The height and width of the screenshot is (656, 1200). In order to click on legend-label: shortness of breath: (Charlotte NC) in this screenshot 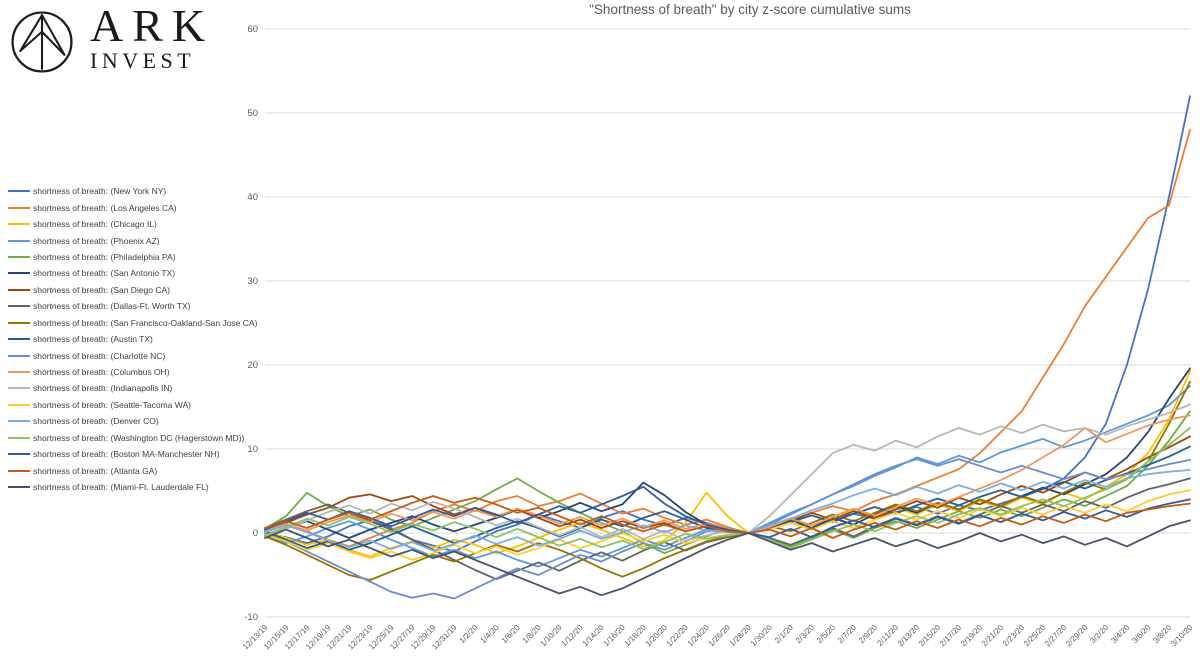, I will do `click(99, 355)`.